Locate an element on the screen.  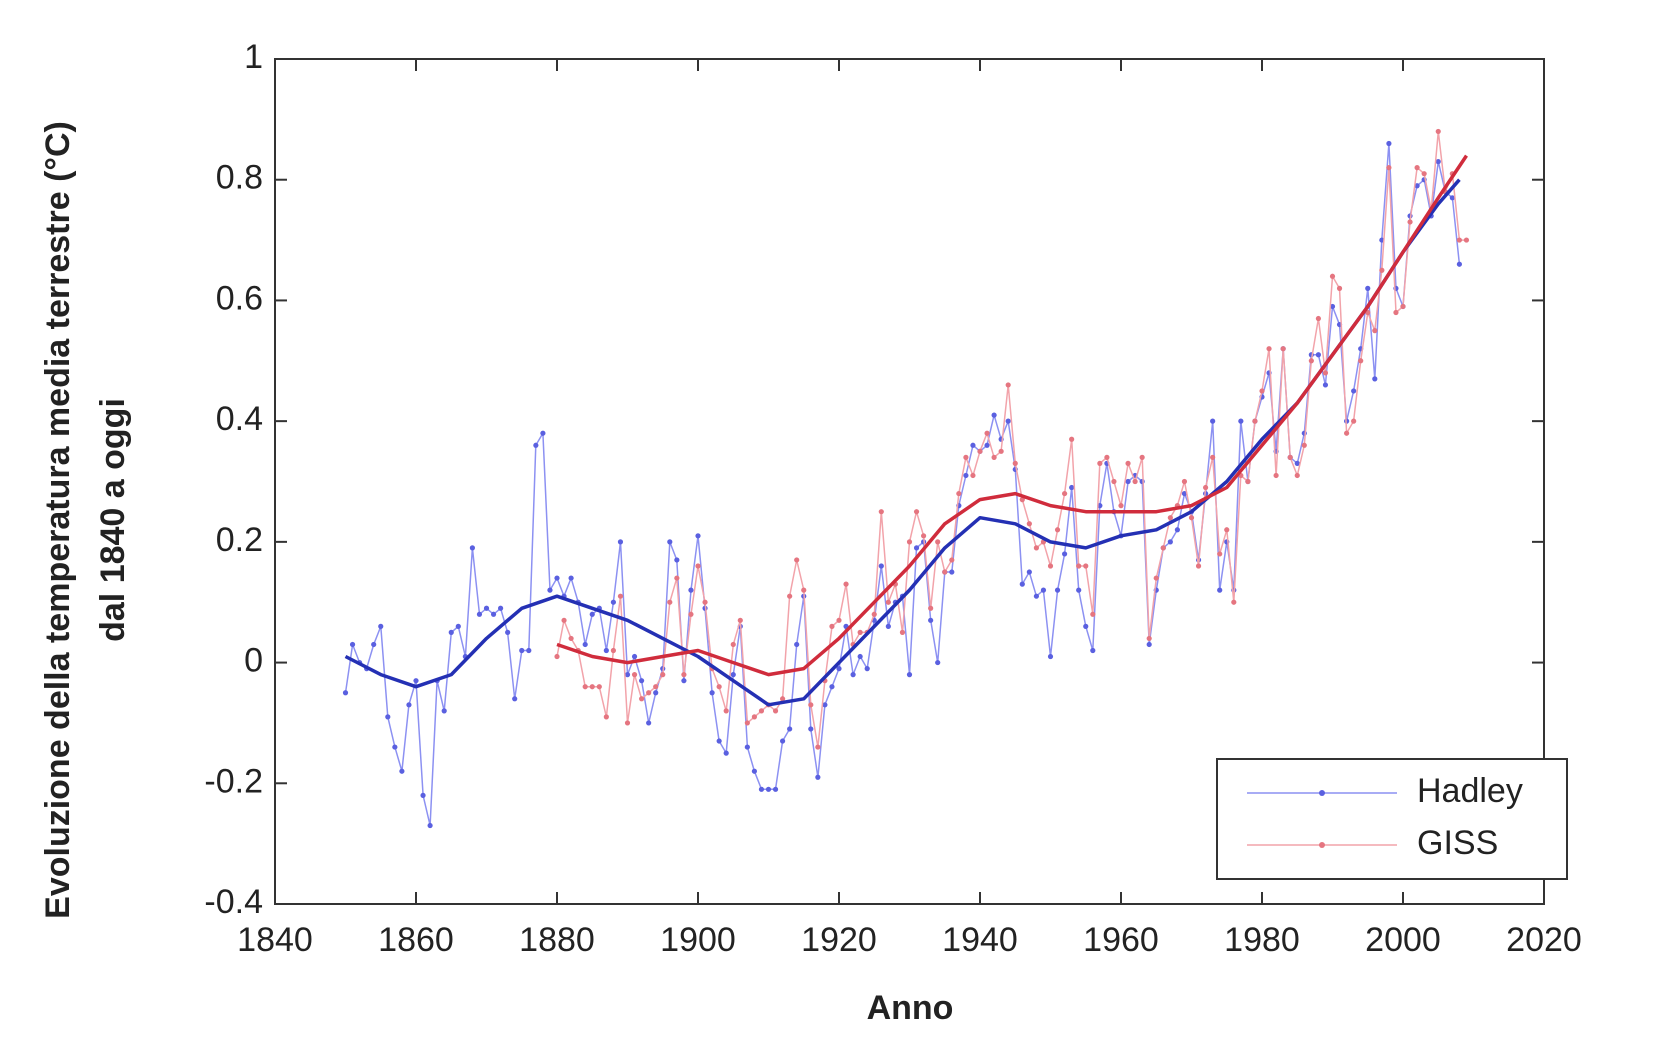
legend-marker is located at coordinates (1322, 845).